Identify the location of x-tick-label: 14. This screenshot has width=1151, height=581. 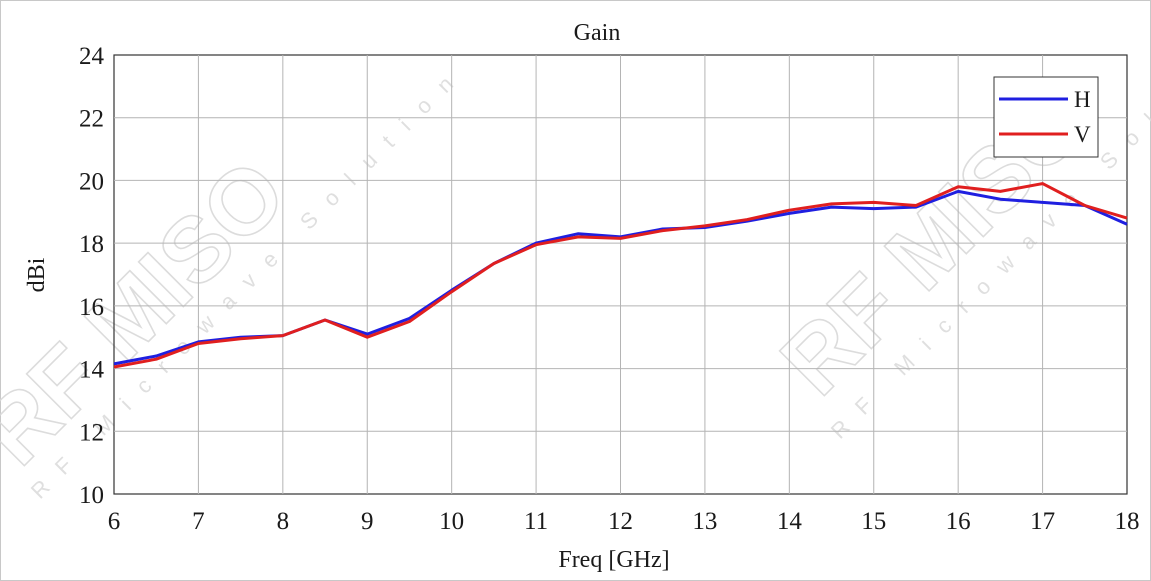
(790, 521).